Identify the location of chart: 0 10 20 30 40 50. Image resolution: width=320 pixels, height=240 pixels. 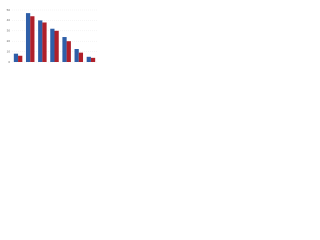
(52, 36).